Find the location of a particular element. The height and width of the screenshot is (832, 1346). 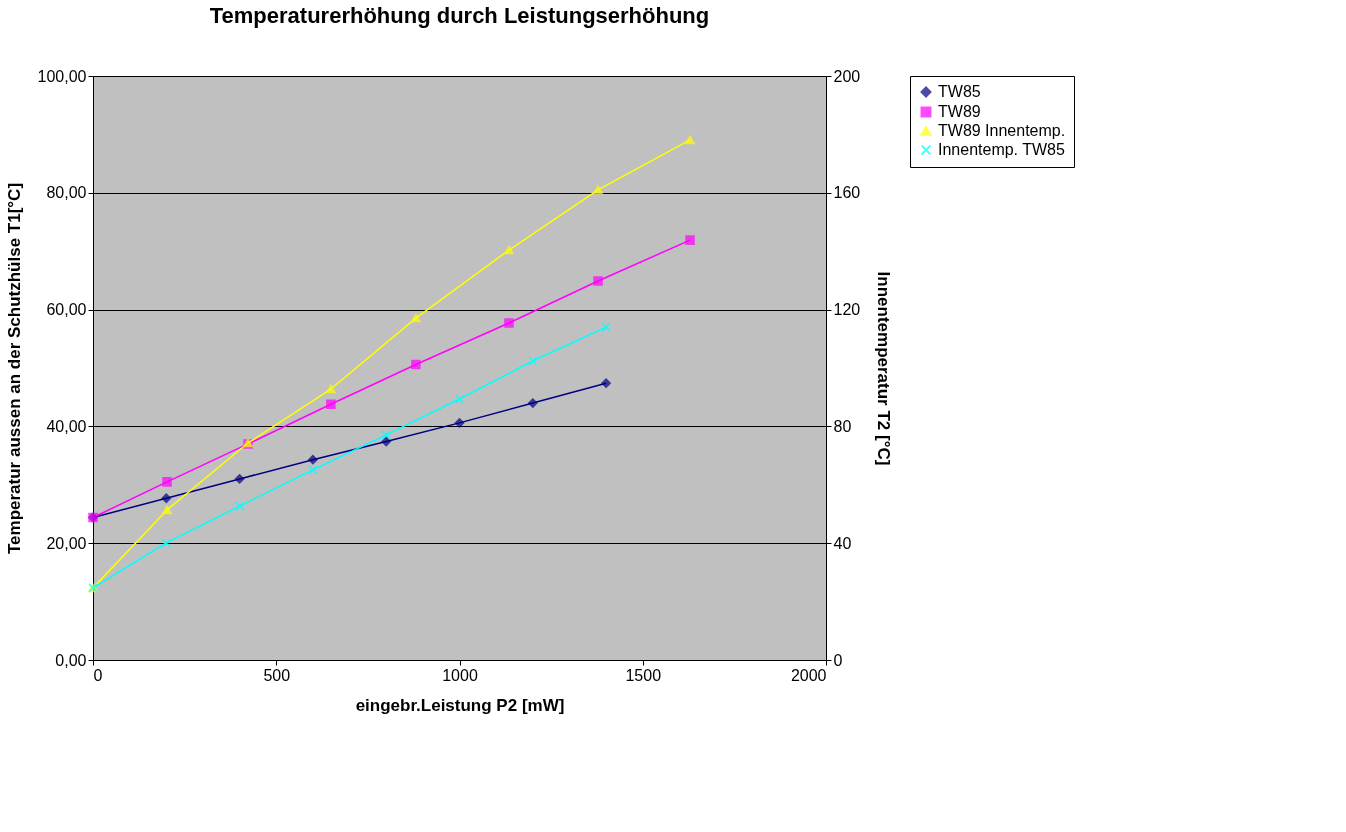

y2-tick-label: 80 is located at coordinates (842, 426).